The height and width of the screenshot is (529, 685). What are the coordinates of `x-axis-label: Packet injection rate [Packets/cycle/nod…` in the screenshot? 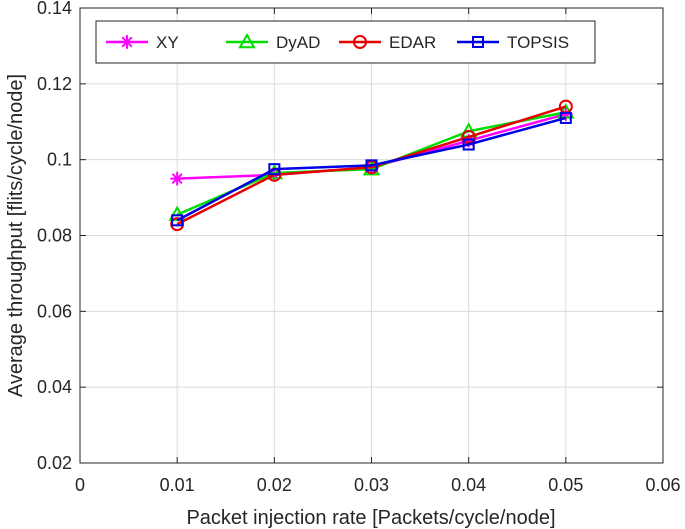 It's located at (370, 518).